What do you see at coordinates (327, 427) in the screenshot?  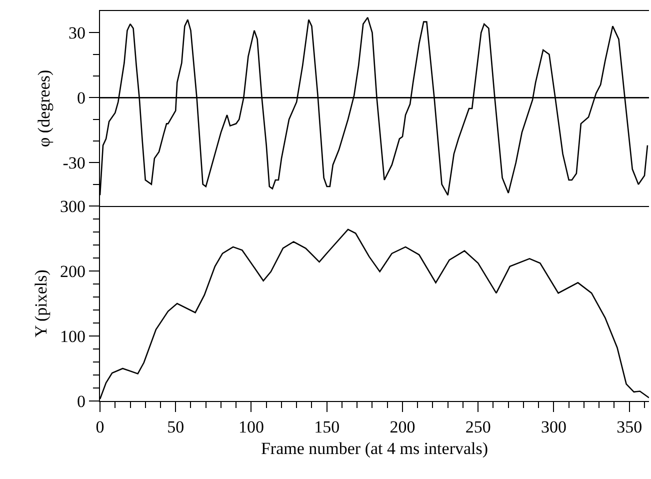 I see `x-tick-label: 150` at bounding box center [327, 427].